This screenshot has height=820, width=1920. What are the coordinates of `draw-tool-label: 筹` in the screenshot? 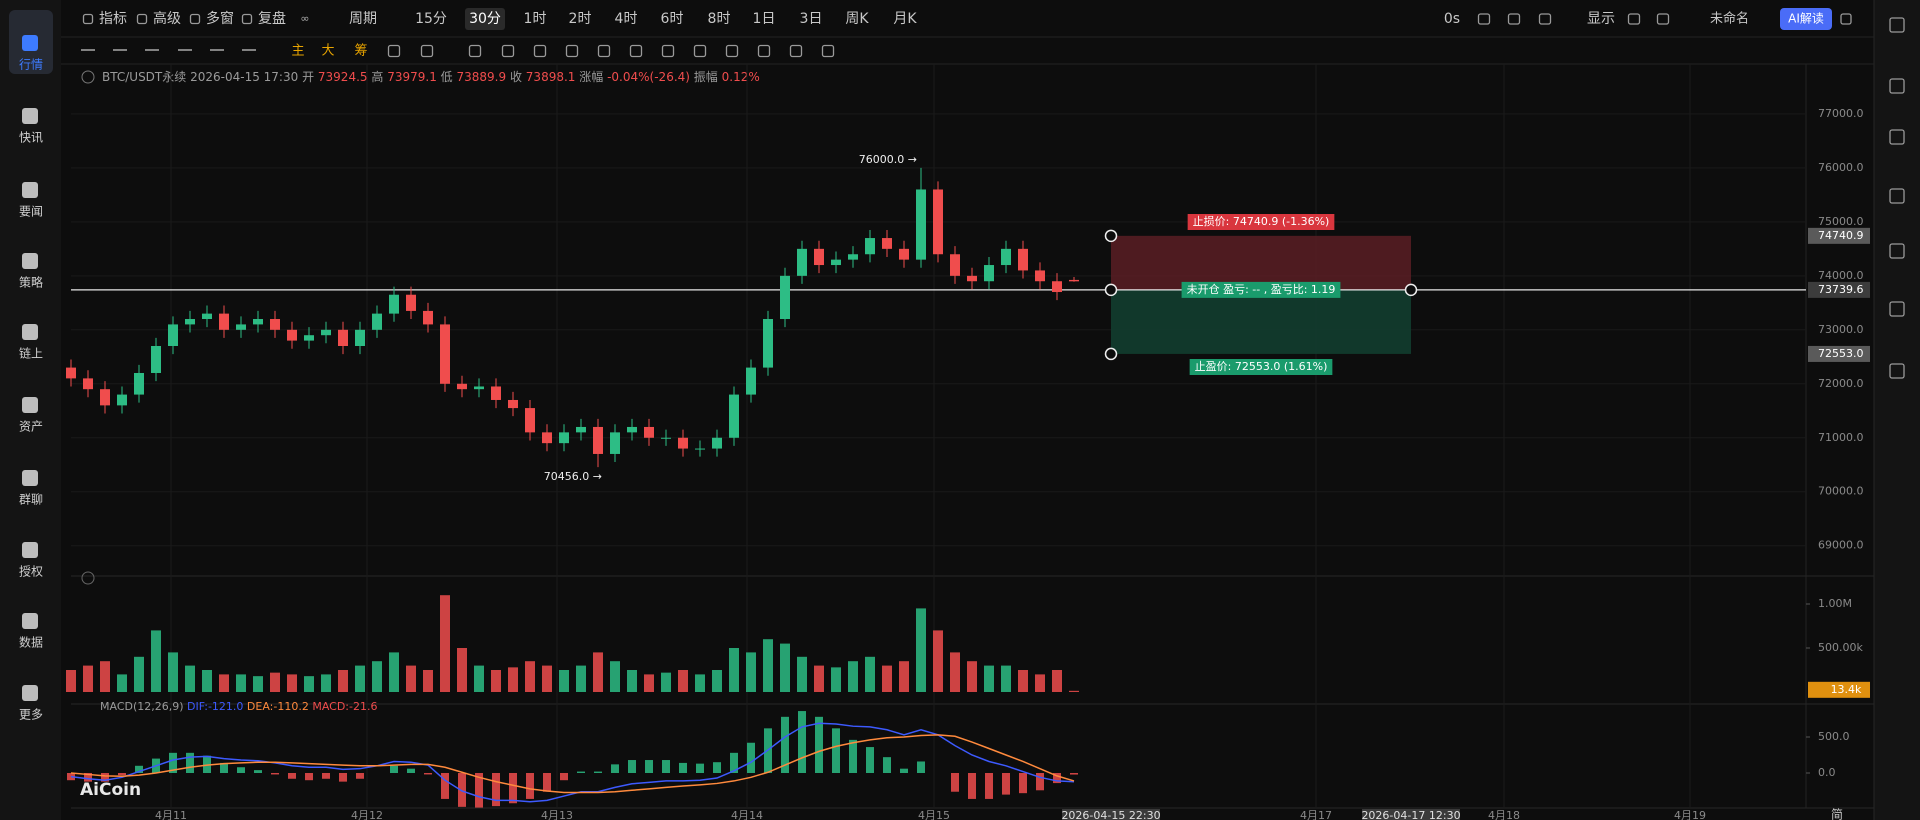 It's located at (360, 51).